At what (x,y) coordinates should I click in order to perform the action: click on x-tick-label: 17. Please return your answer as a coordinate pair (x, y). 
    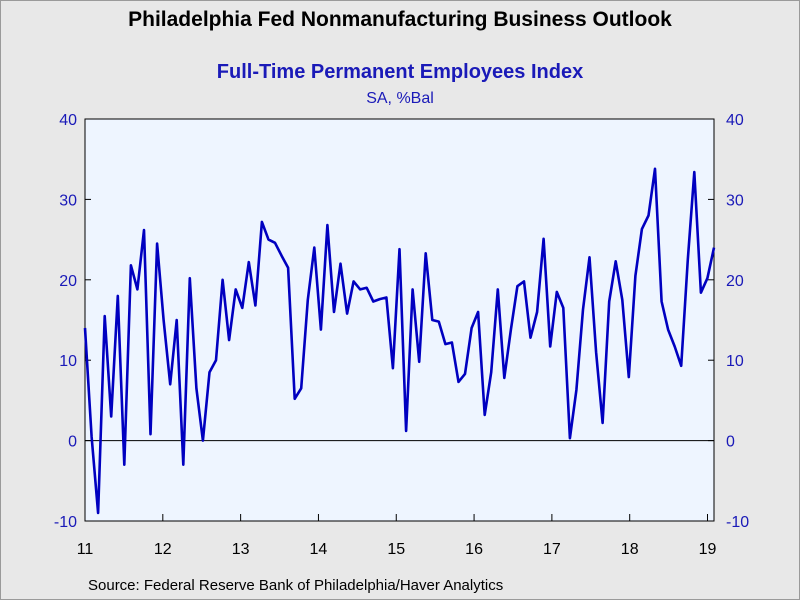
    Looking at the image, I should click on (552, 549).